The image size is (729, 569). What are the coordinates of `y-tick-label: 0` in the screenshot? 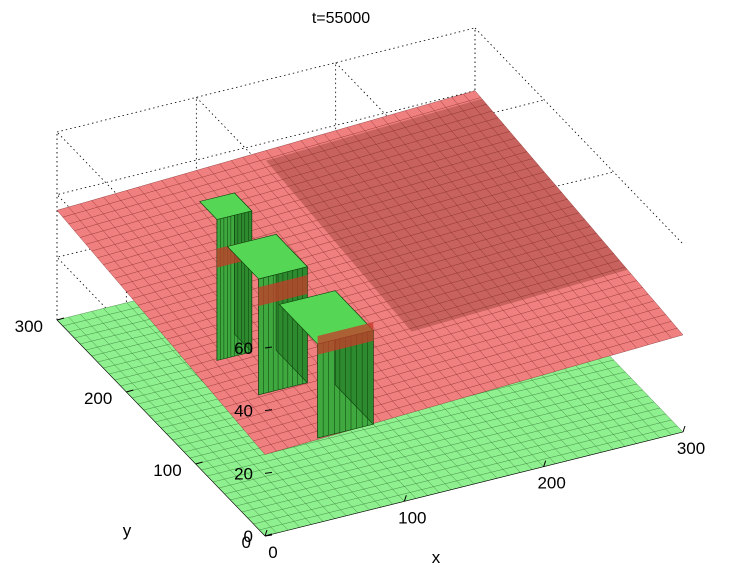 It's located at (246, 542).